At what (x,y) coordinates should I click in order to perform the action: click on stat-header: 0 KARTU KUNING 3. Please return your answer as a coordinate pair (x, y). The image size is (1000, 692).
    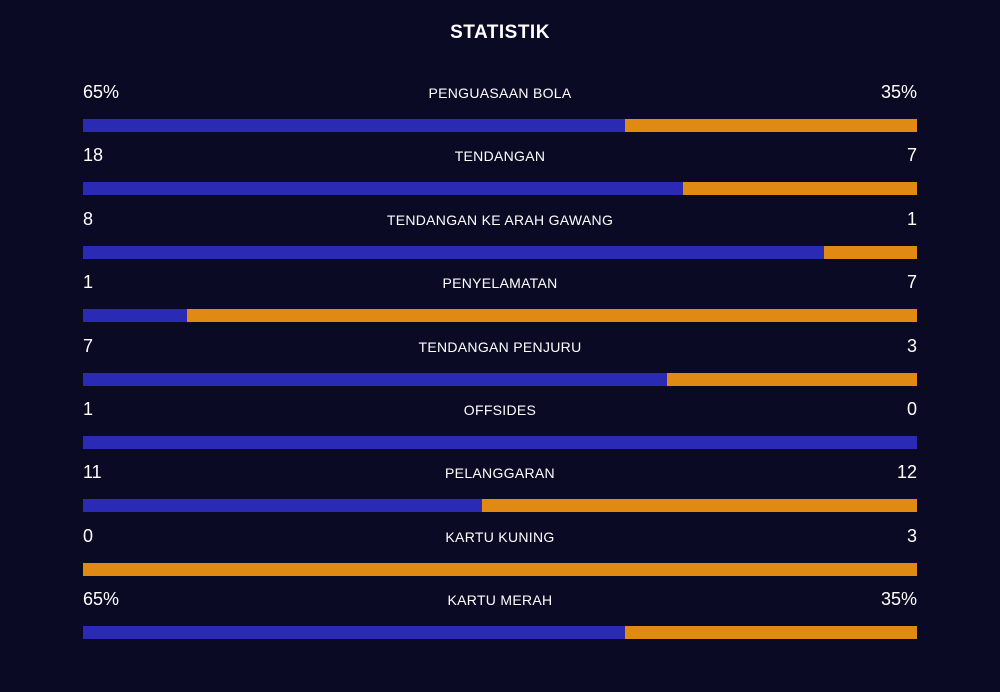
    Looking at the image, I should click on (500, 538).